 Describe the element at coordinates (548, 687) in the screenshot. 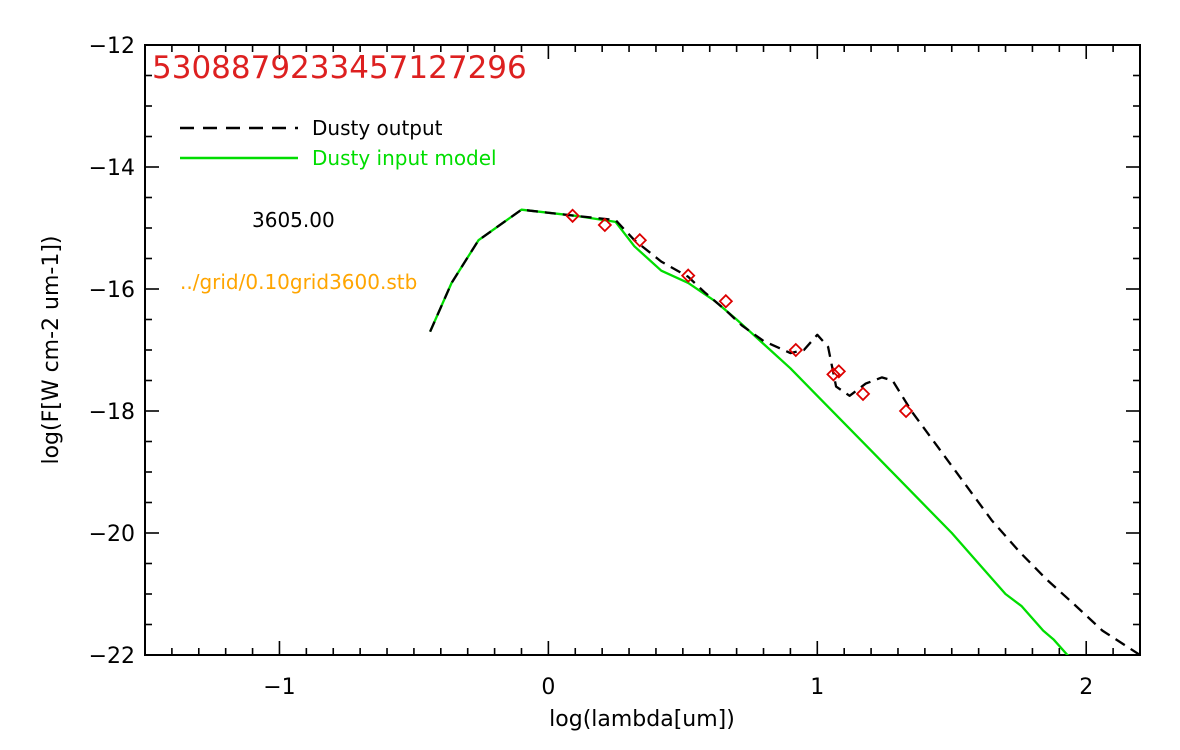

I see `x-tick-label: 0` at that location.